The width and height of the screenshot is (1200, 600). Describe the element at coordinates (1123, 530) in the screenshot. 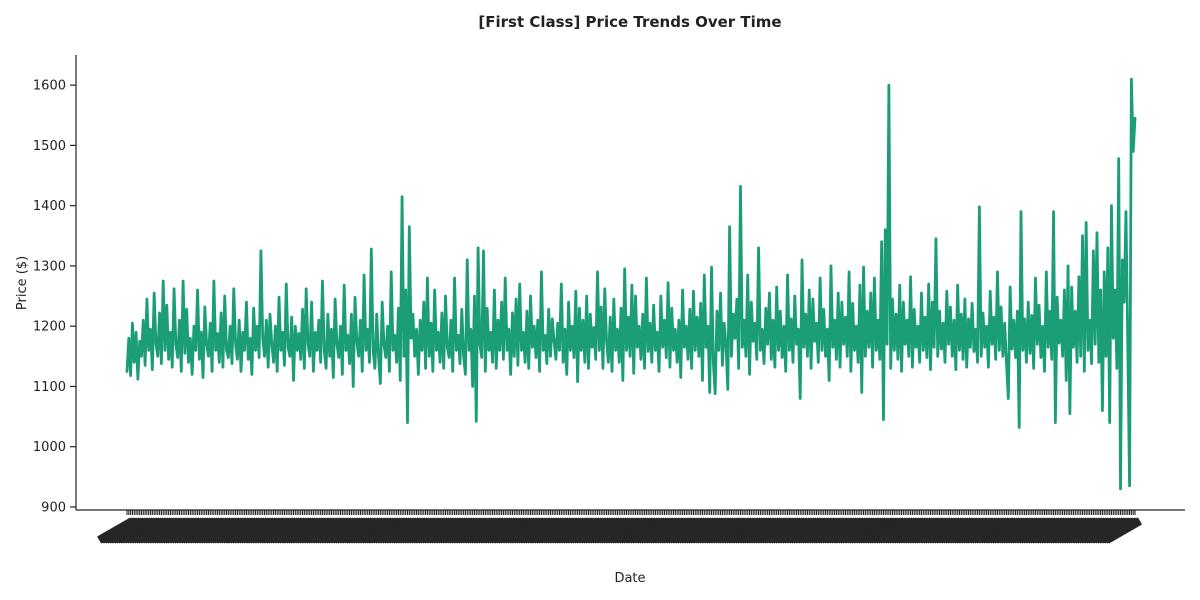

I see `x-tick-label-mark` at that location.